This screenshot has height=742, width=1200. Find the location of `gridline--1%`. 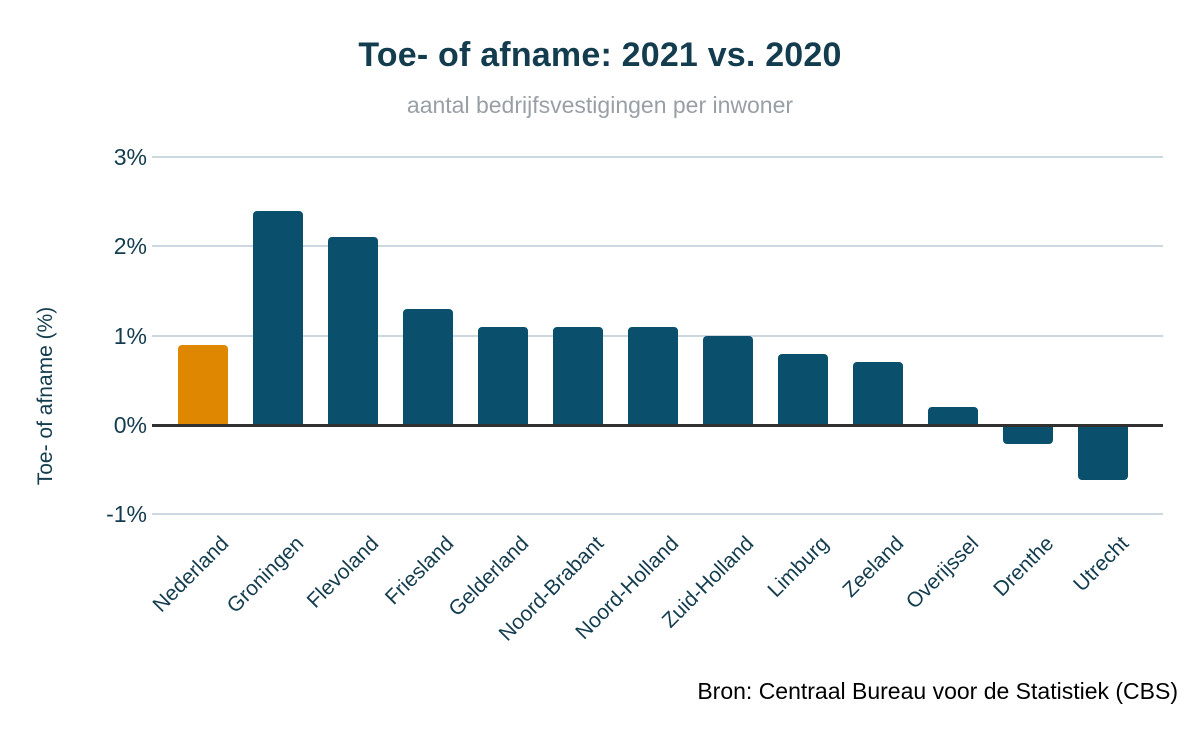

gridline--1% is located at coordinates (657, 514).